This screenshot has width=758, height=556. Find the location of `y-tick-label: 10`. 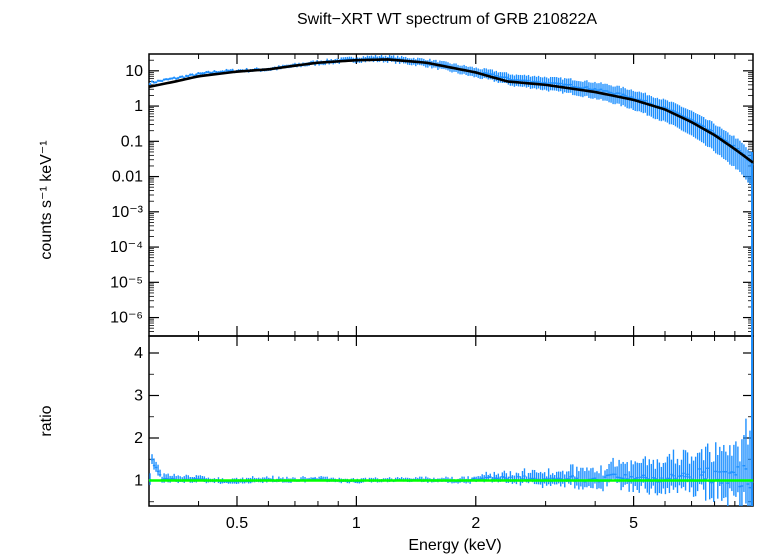

y-tick-label: 10 is located at coordinates (134, 71).